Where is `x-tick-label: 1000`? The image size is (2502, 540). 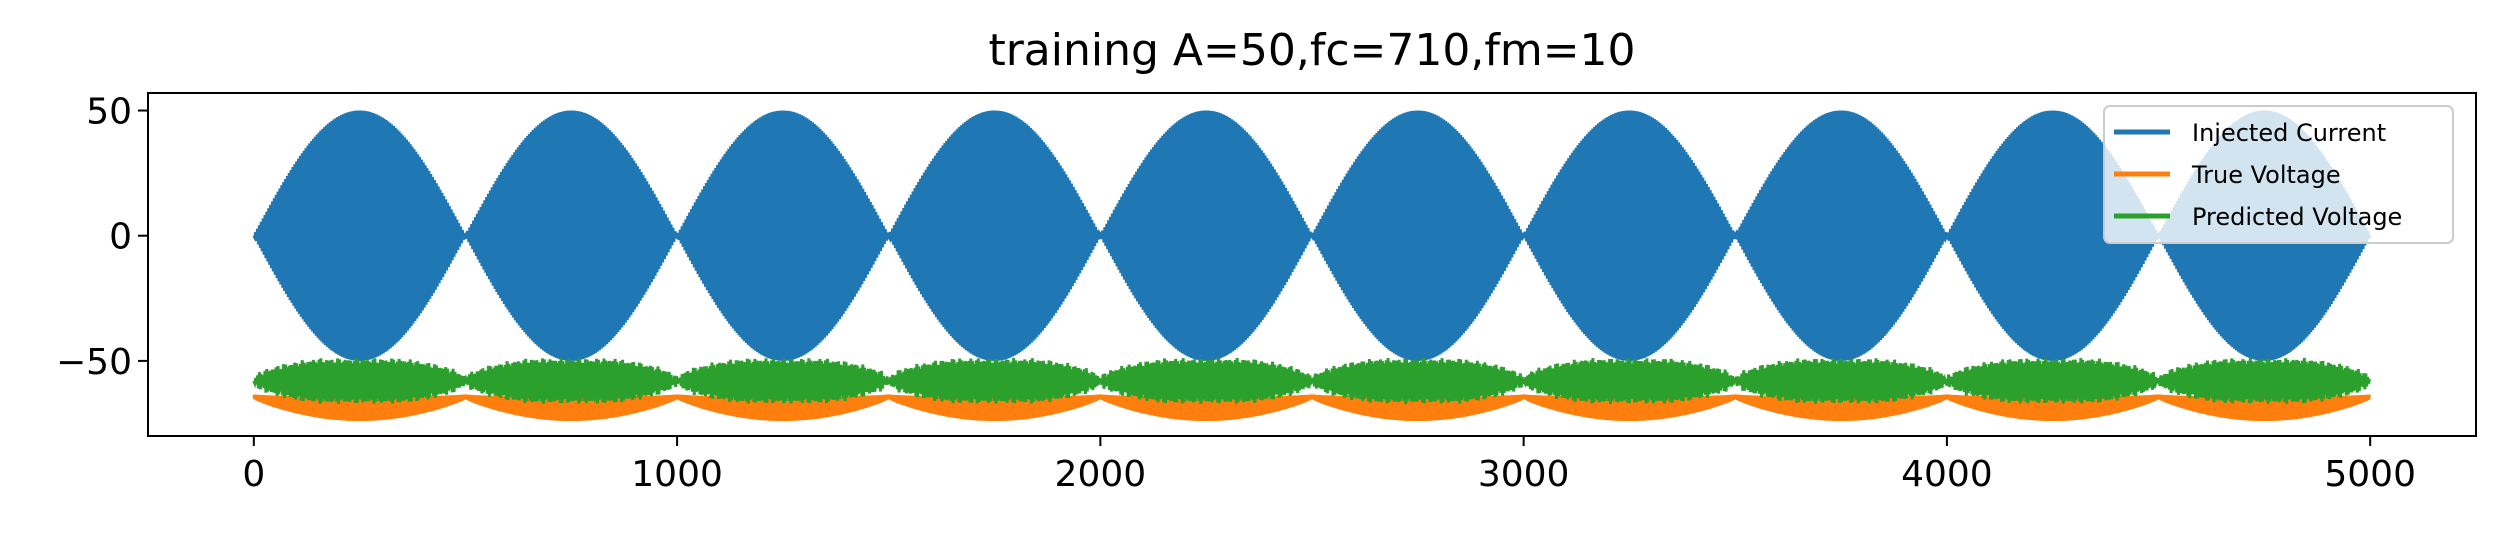
x-tick-label: 1000 is located at coordinates (677, 474).